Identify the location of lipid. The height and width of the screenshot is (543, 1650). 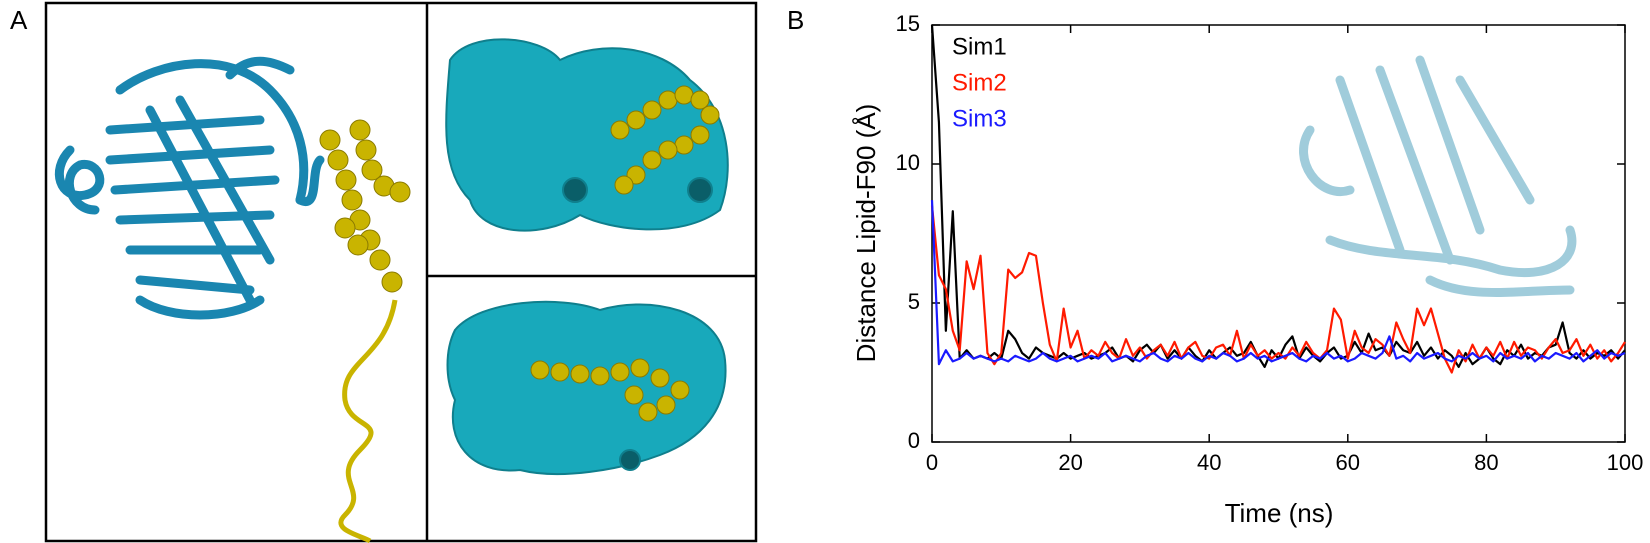
(365, 331).